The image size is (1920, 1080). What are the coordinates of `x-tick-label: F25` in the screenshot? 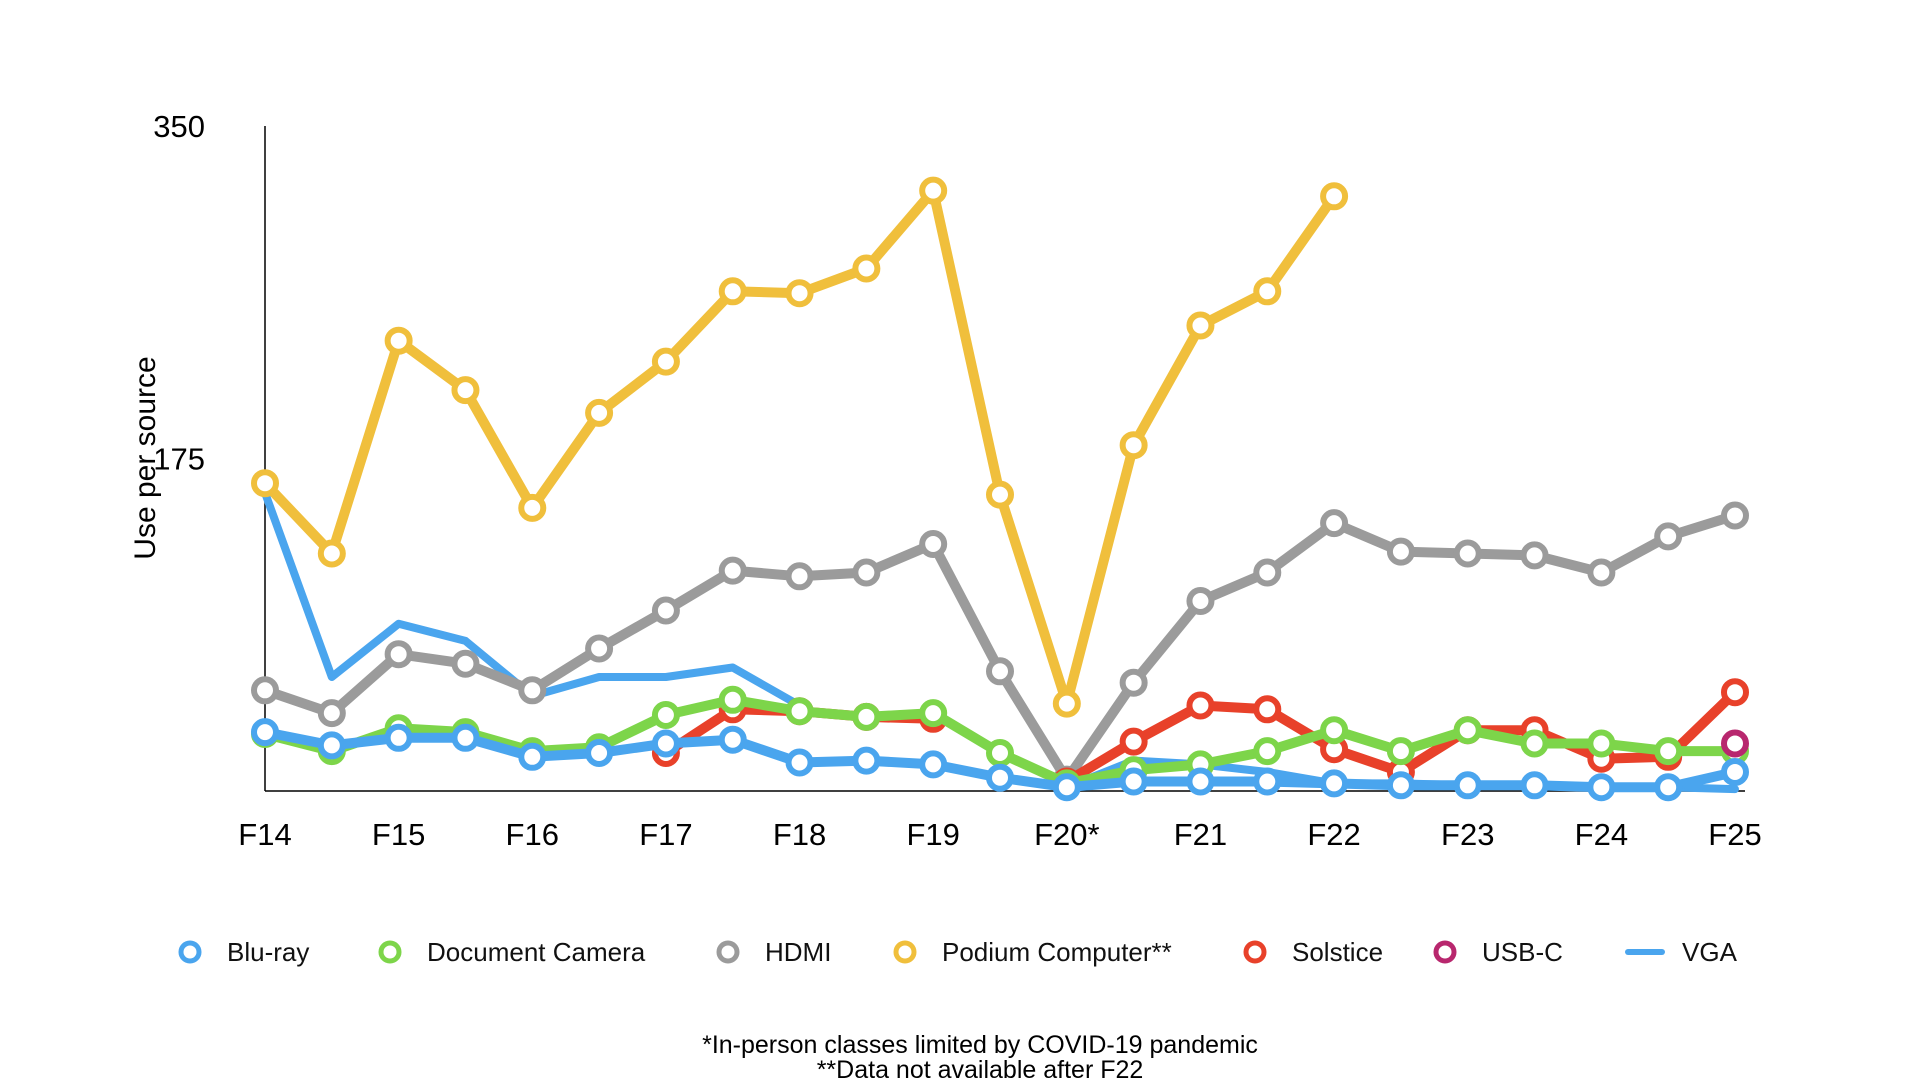 It's located at (1734, 834).